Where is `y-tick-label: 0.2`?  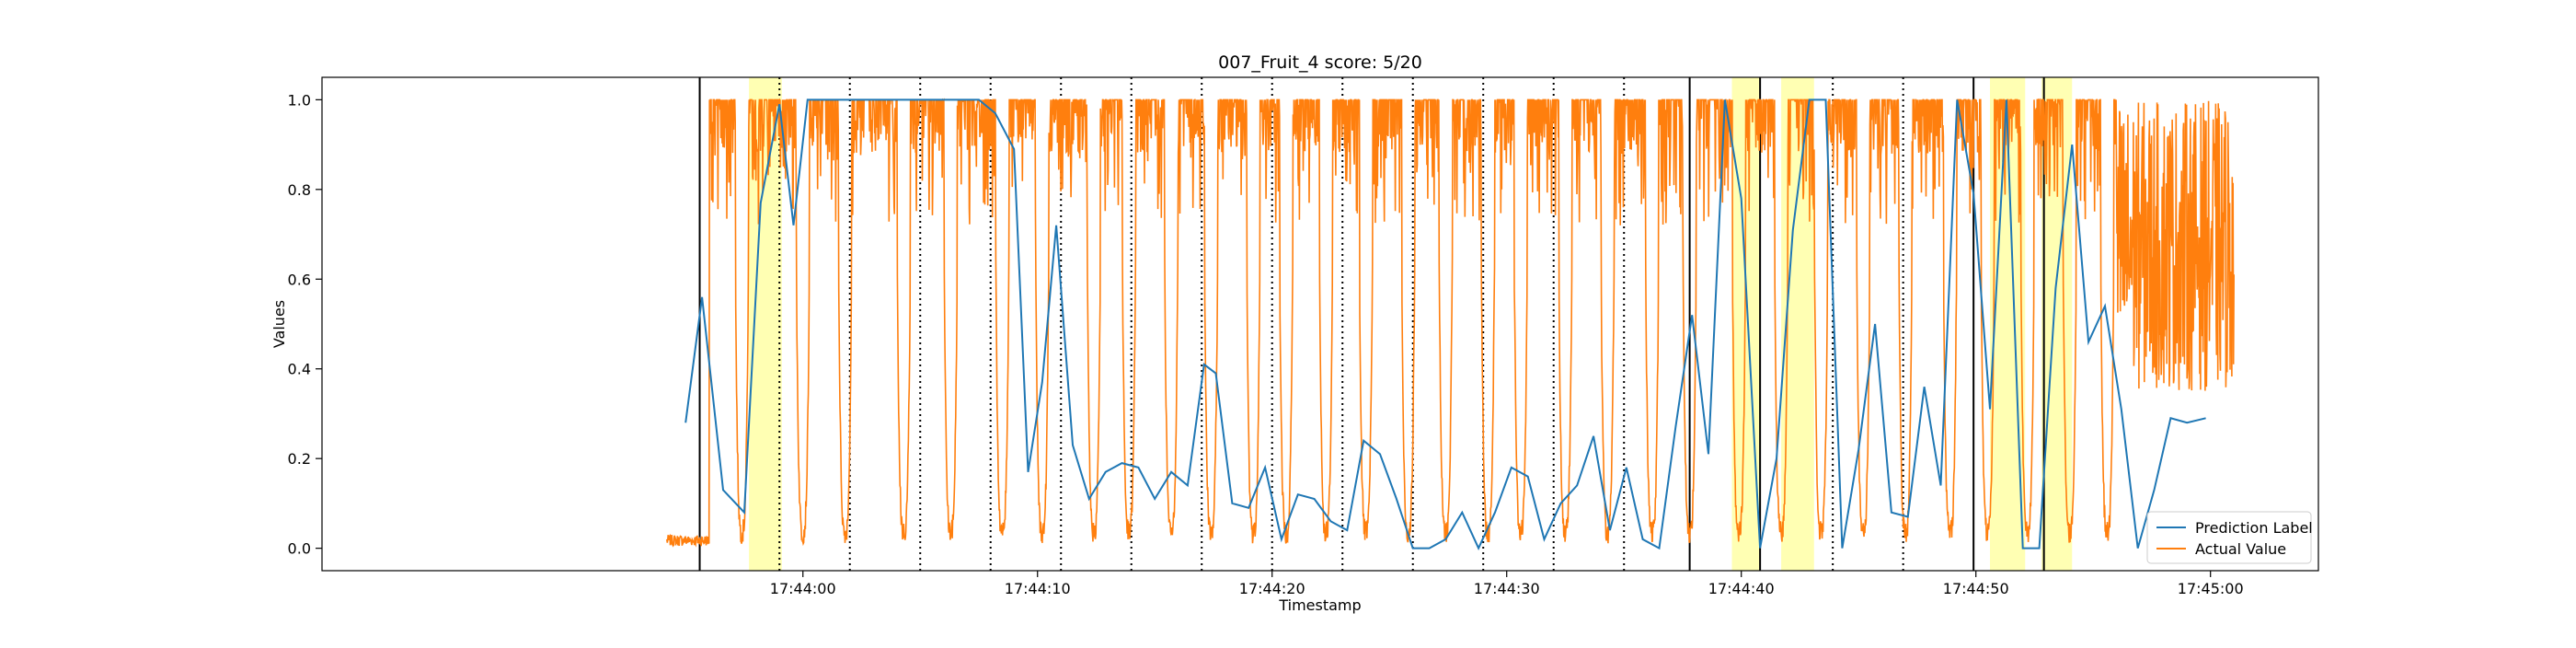 y-tick-label: 0.2 is located at coordinates (299, 459).